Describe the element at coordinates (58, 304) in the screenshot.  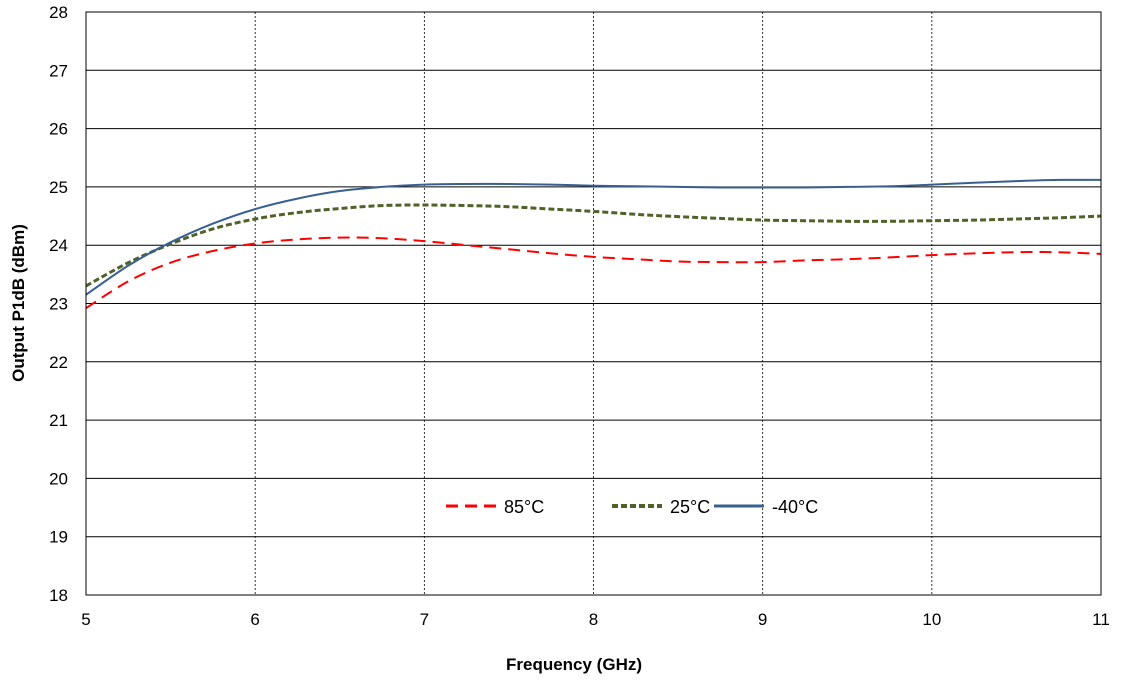
I see `y-tick-label: 23` at that location.